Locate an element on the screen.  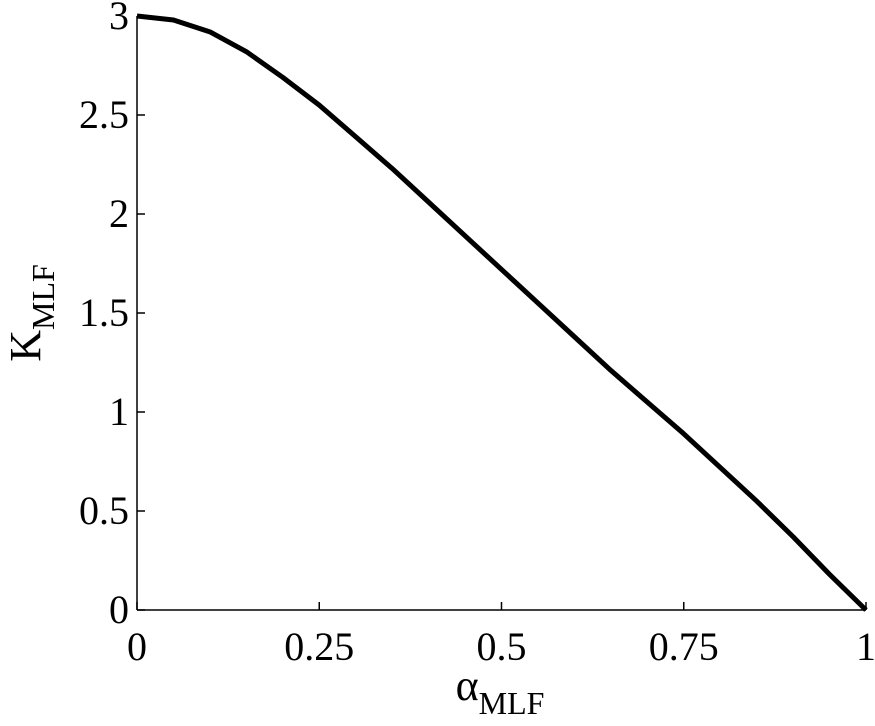
y-tick-label: 1.5 is located at coordinates (104, 312).